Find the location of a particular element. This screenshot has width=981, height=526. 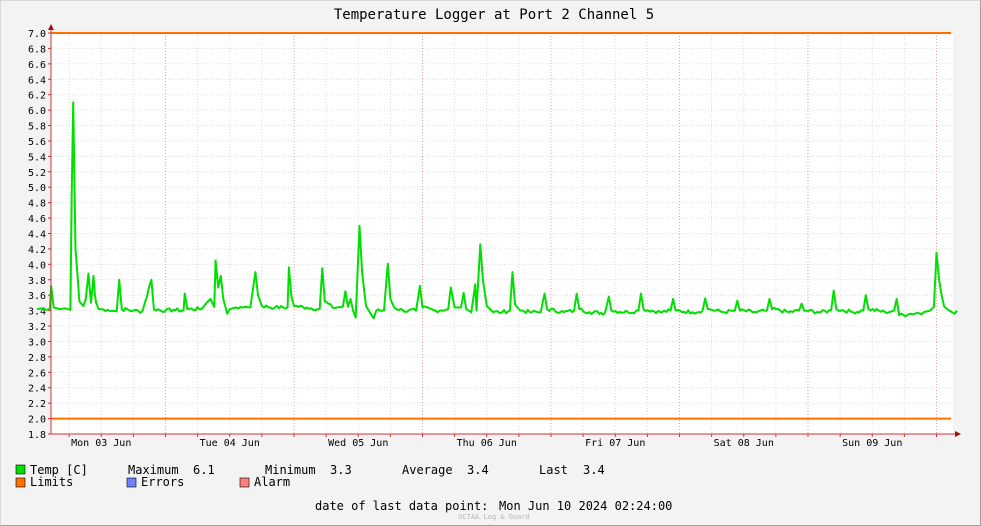

legend-last-label: Last is located at coordinates (553, 470).